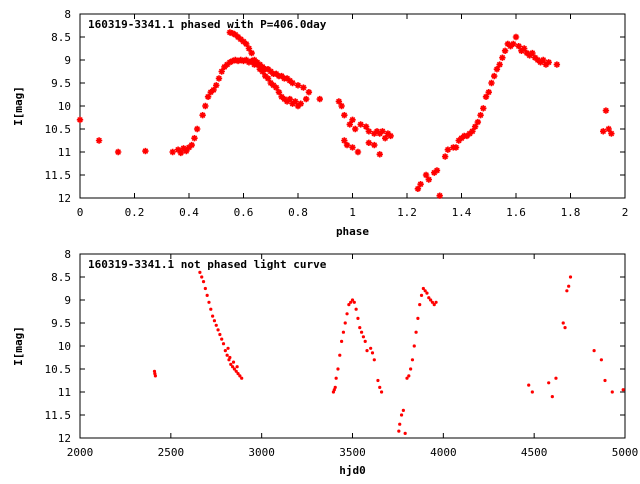  What do you see at coordinates (64, 392) in the screenshot?
I see `bottom-y-tick-label: 11` at bounding box center [64, 392].